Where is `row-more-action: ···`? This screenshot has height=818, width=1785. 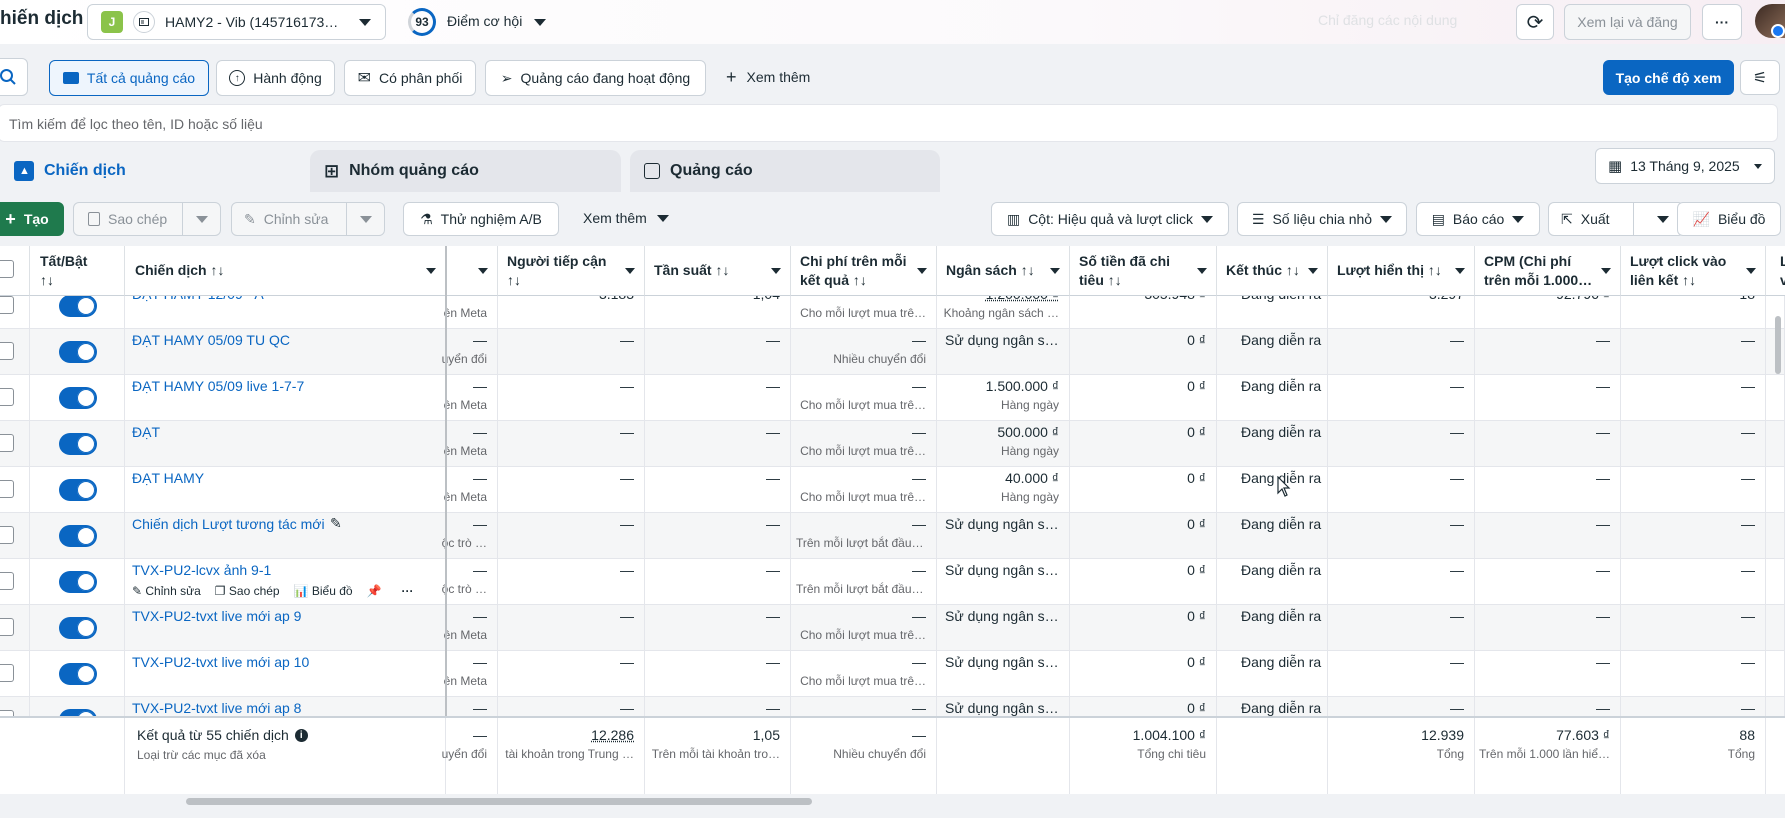 row-more-action: ··· is located at coordinates (407, 591).